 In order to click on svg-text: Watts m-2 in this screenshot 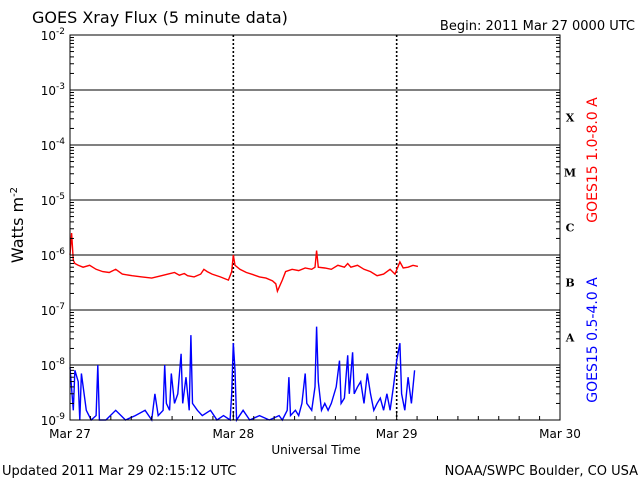, I will do `click(17, 225)`.